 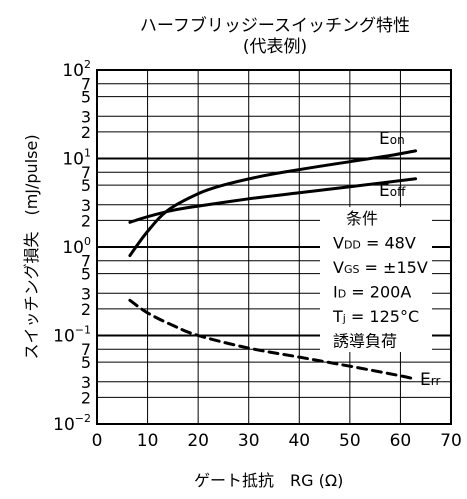 I want to click on labels-group: Eon Eoff Err, so click(x=409, y=259).